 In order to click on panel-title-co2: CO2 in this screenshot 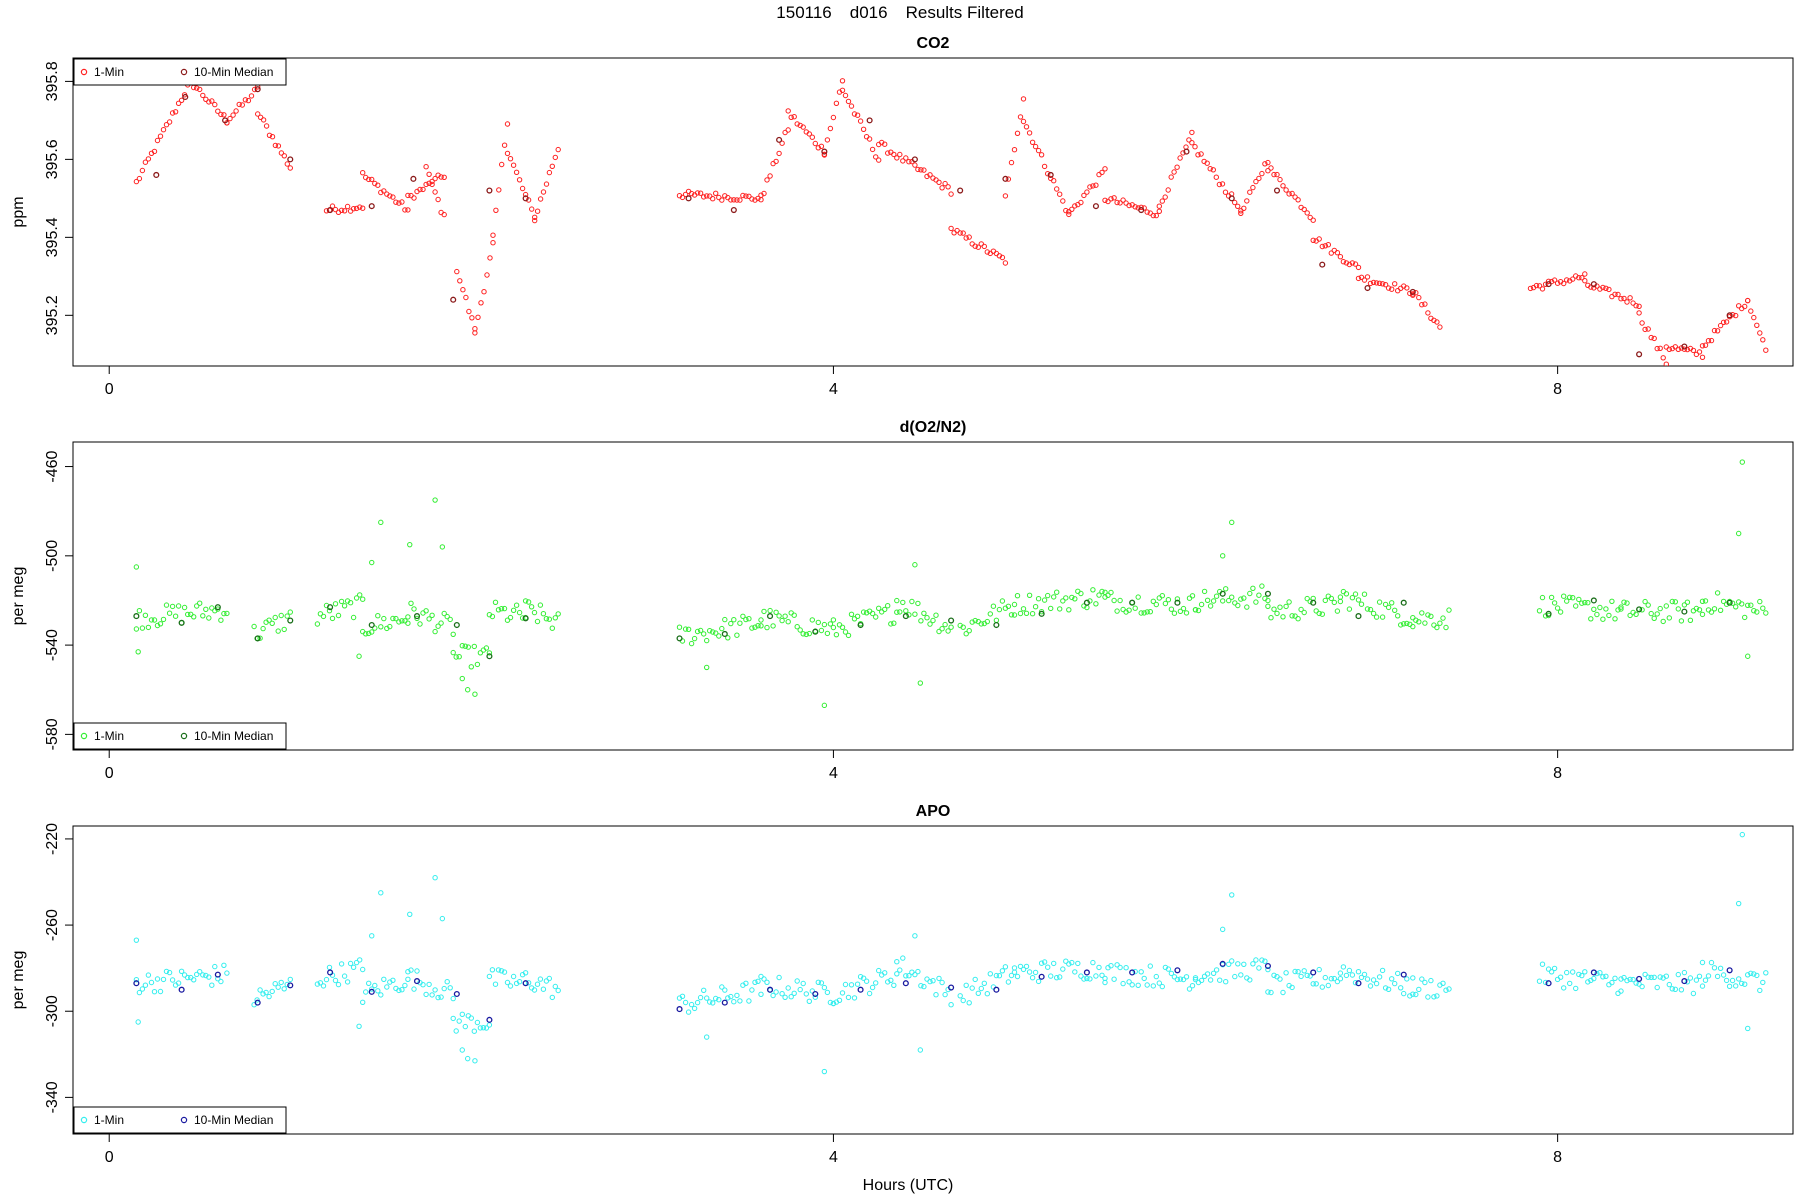, I will do `click(933, 43)`.